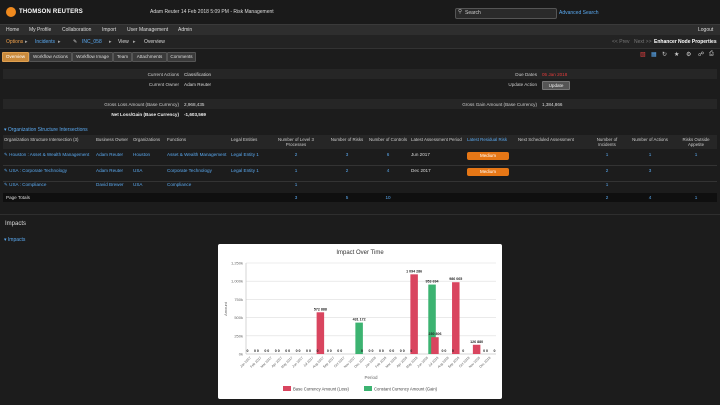  What do you see at coordinates (701, 55) in the screenshot?
I see `link-icon: ☍` at bounding box center [701, 55].